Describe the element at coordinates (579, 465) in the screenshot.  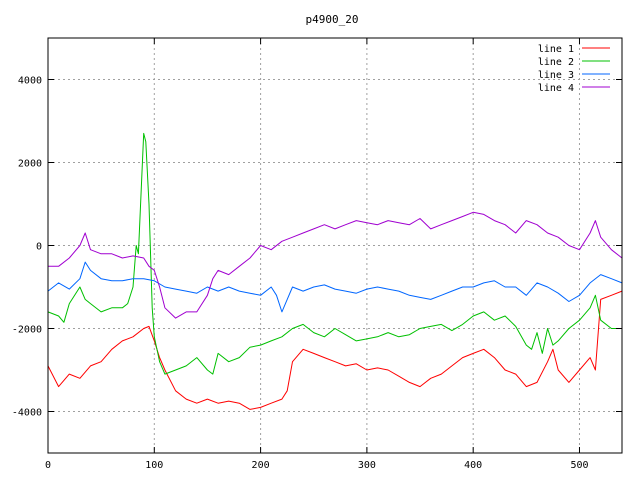
I see `x-tick-label: 500` at that location.